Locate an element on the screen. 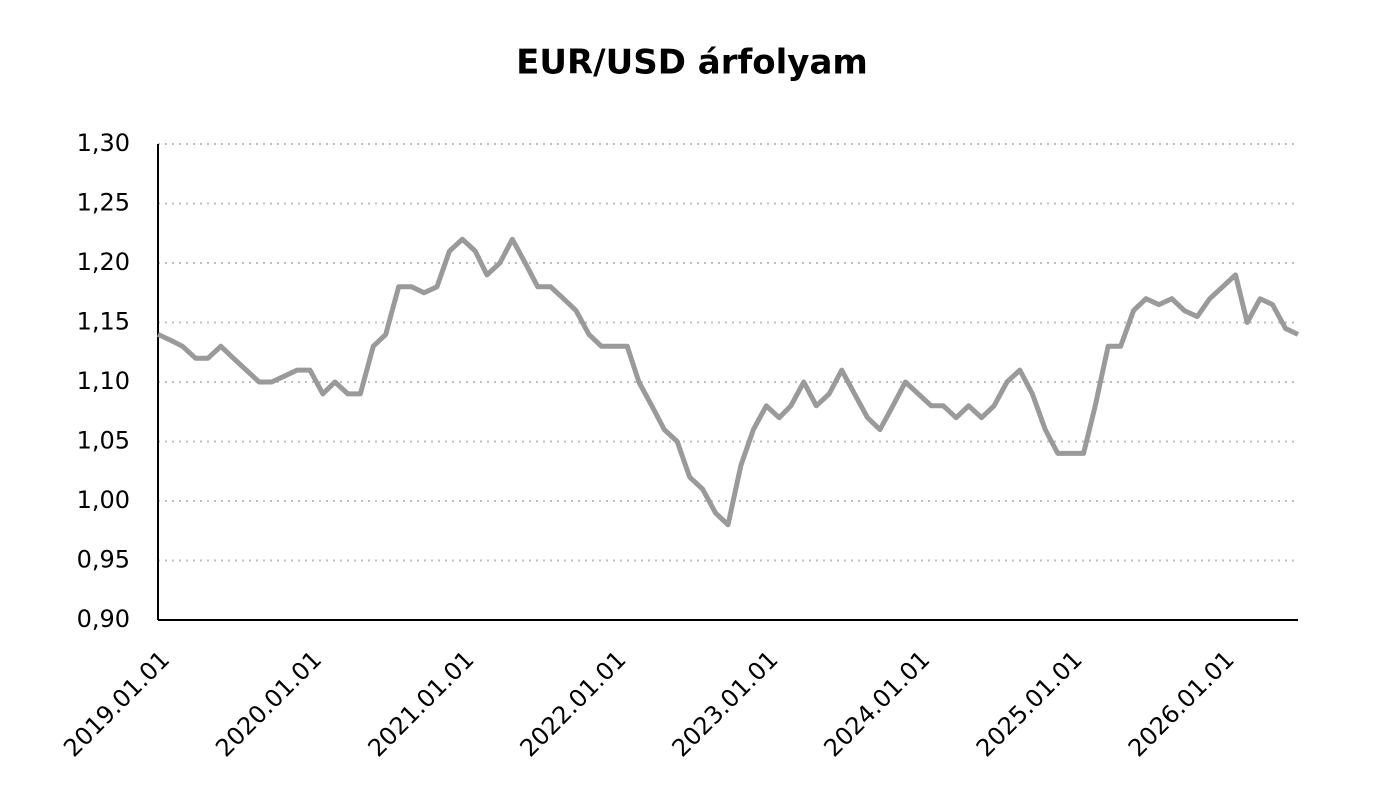  y-tick-label: 1,20 is located at coordinates (103, 262).